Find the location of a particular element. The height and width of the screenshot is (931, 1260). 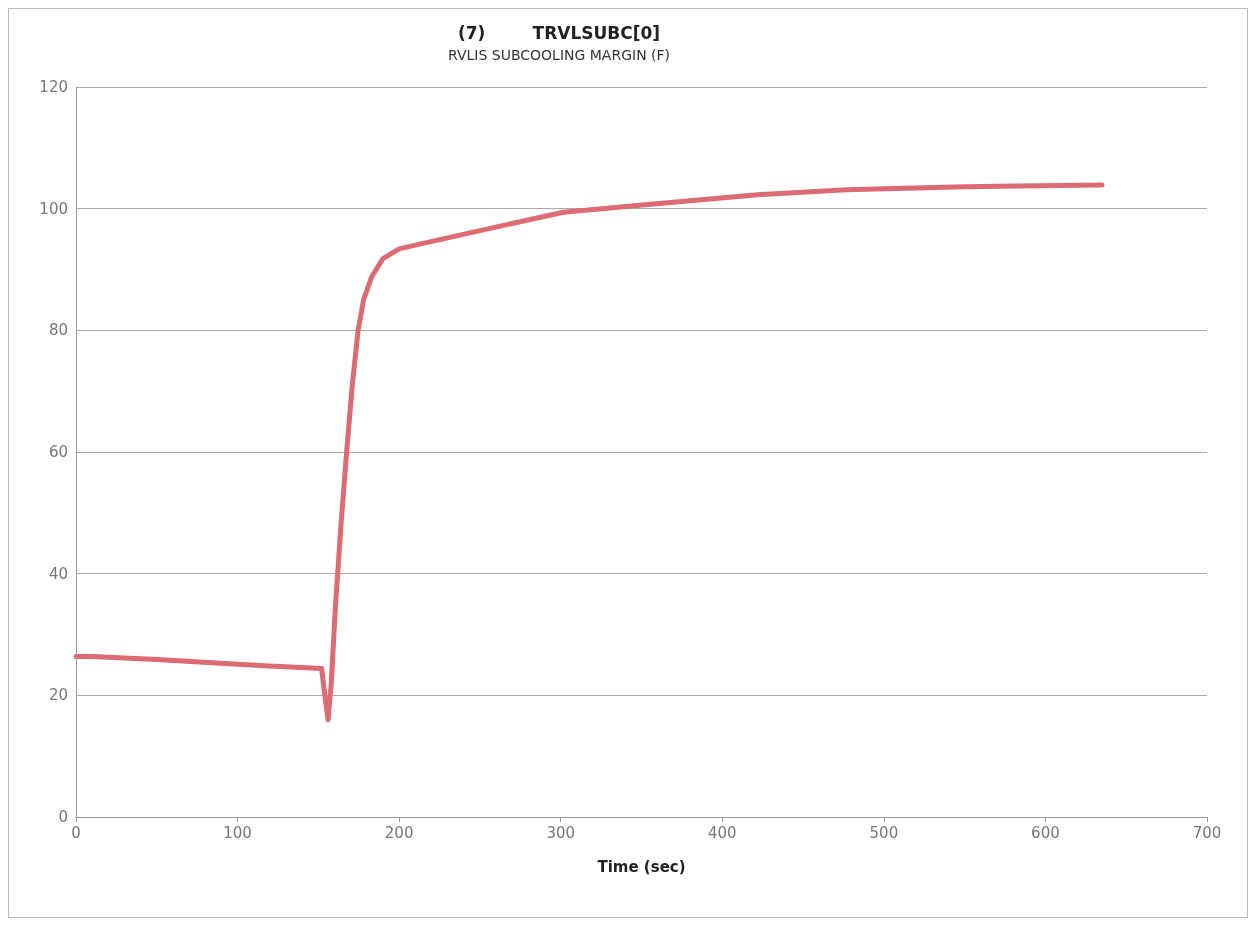

x-tick-label: 600 is located at coordinates (1045, 832).